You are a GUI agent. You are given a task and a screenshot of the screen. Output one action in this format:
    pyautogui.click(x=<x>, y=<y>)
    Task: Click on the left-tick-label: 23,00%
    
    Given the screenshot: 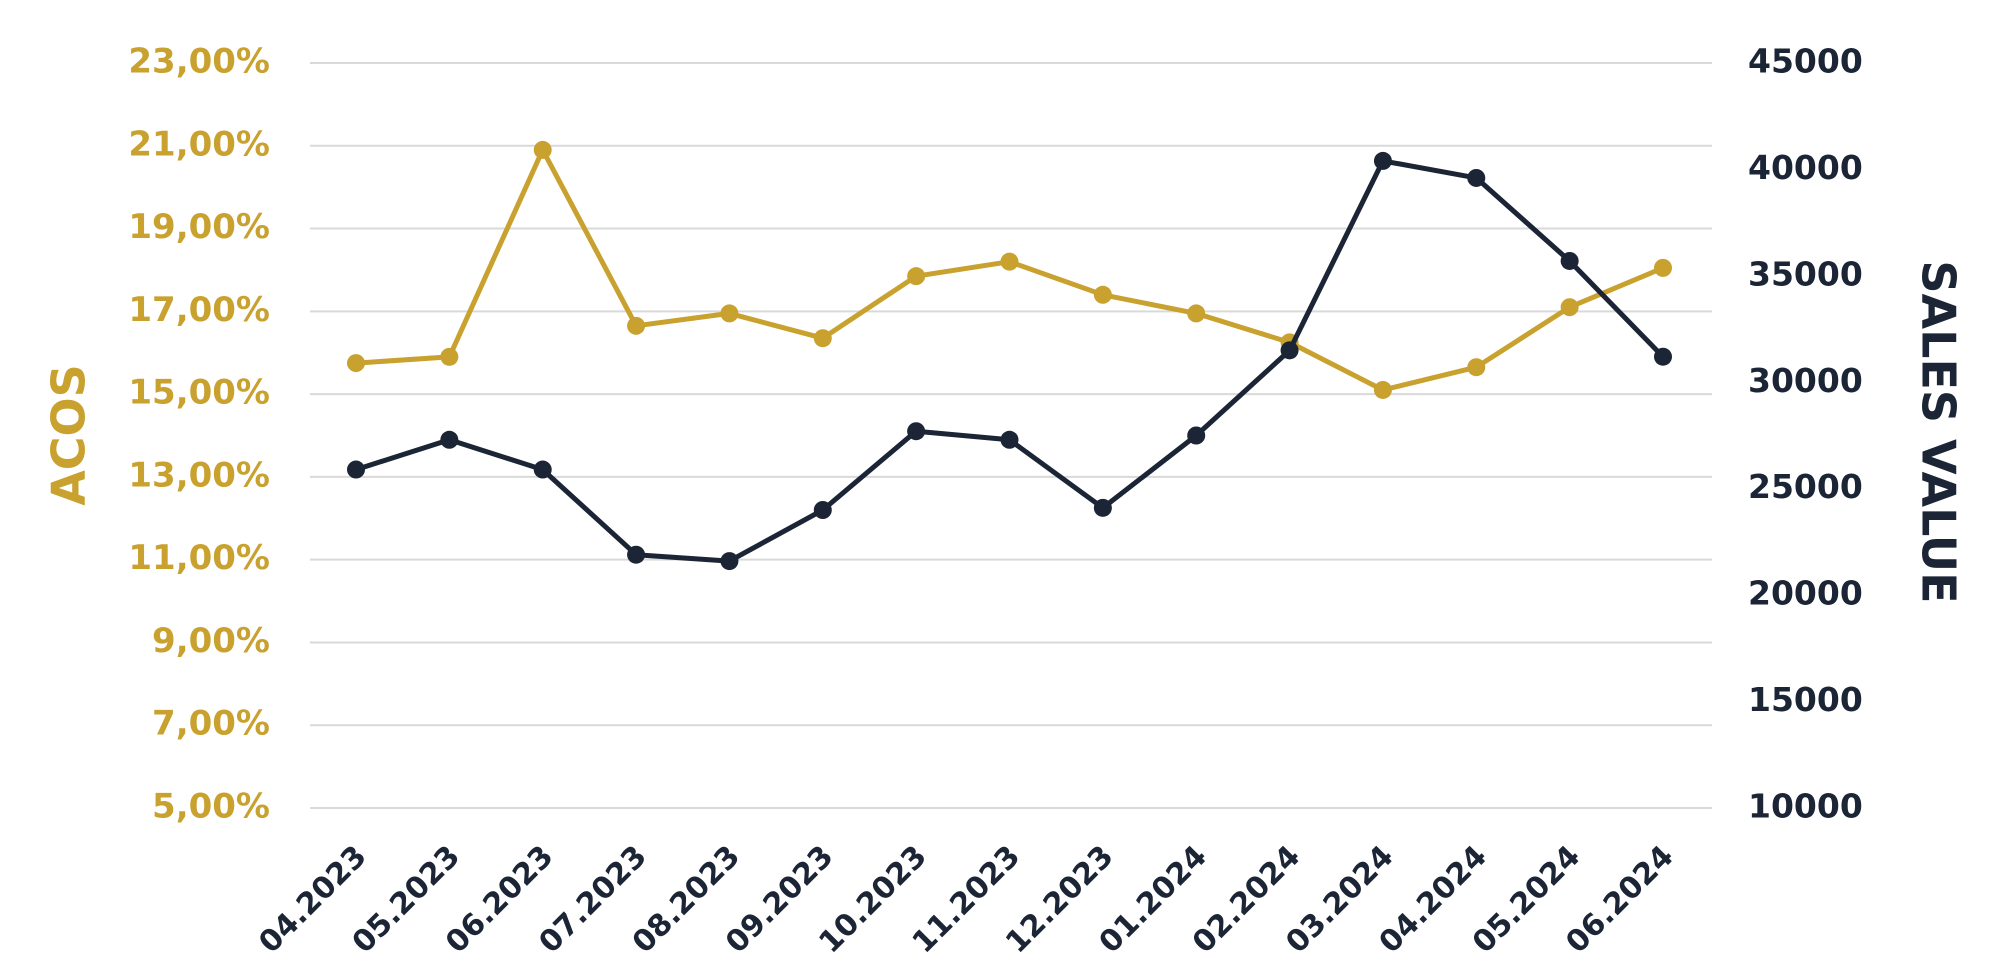 What is the action you would take?
    pyautogui.click(x=199, y=62)
    